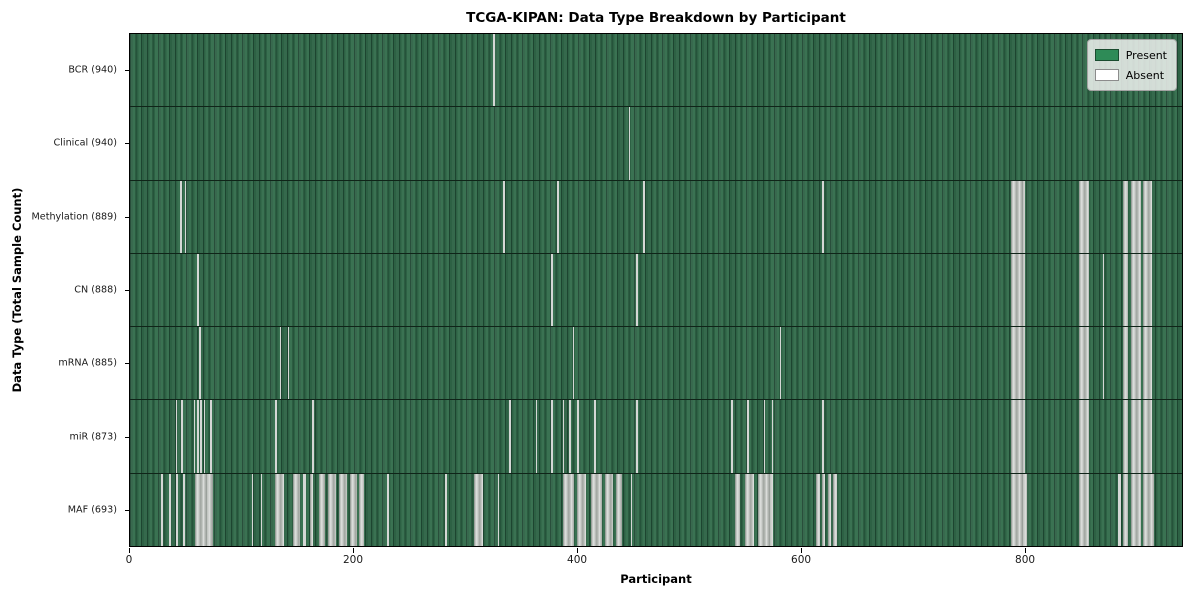 This screenshot has width=1200, height=600. Describe the element at coordinates (1146, 55) in the screenshot. I see `legend-label-present: Present` at that location.